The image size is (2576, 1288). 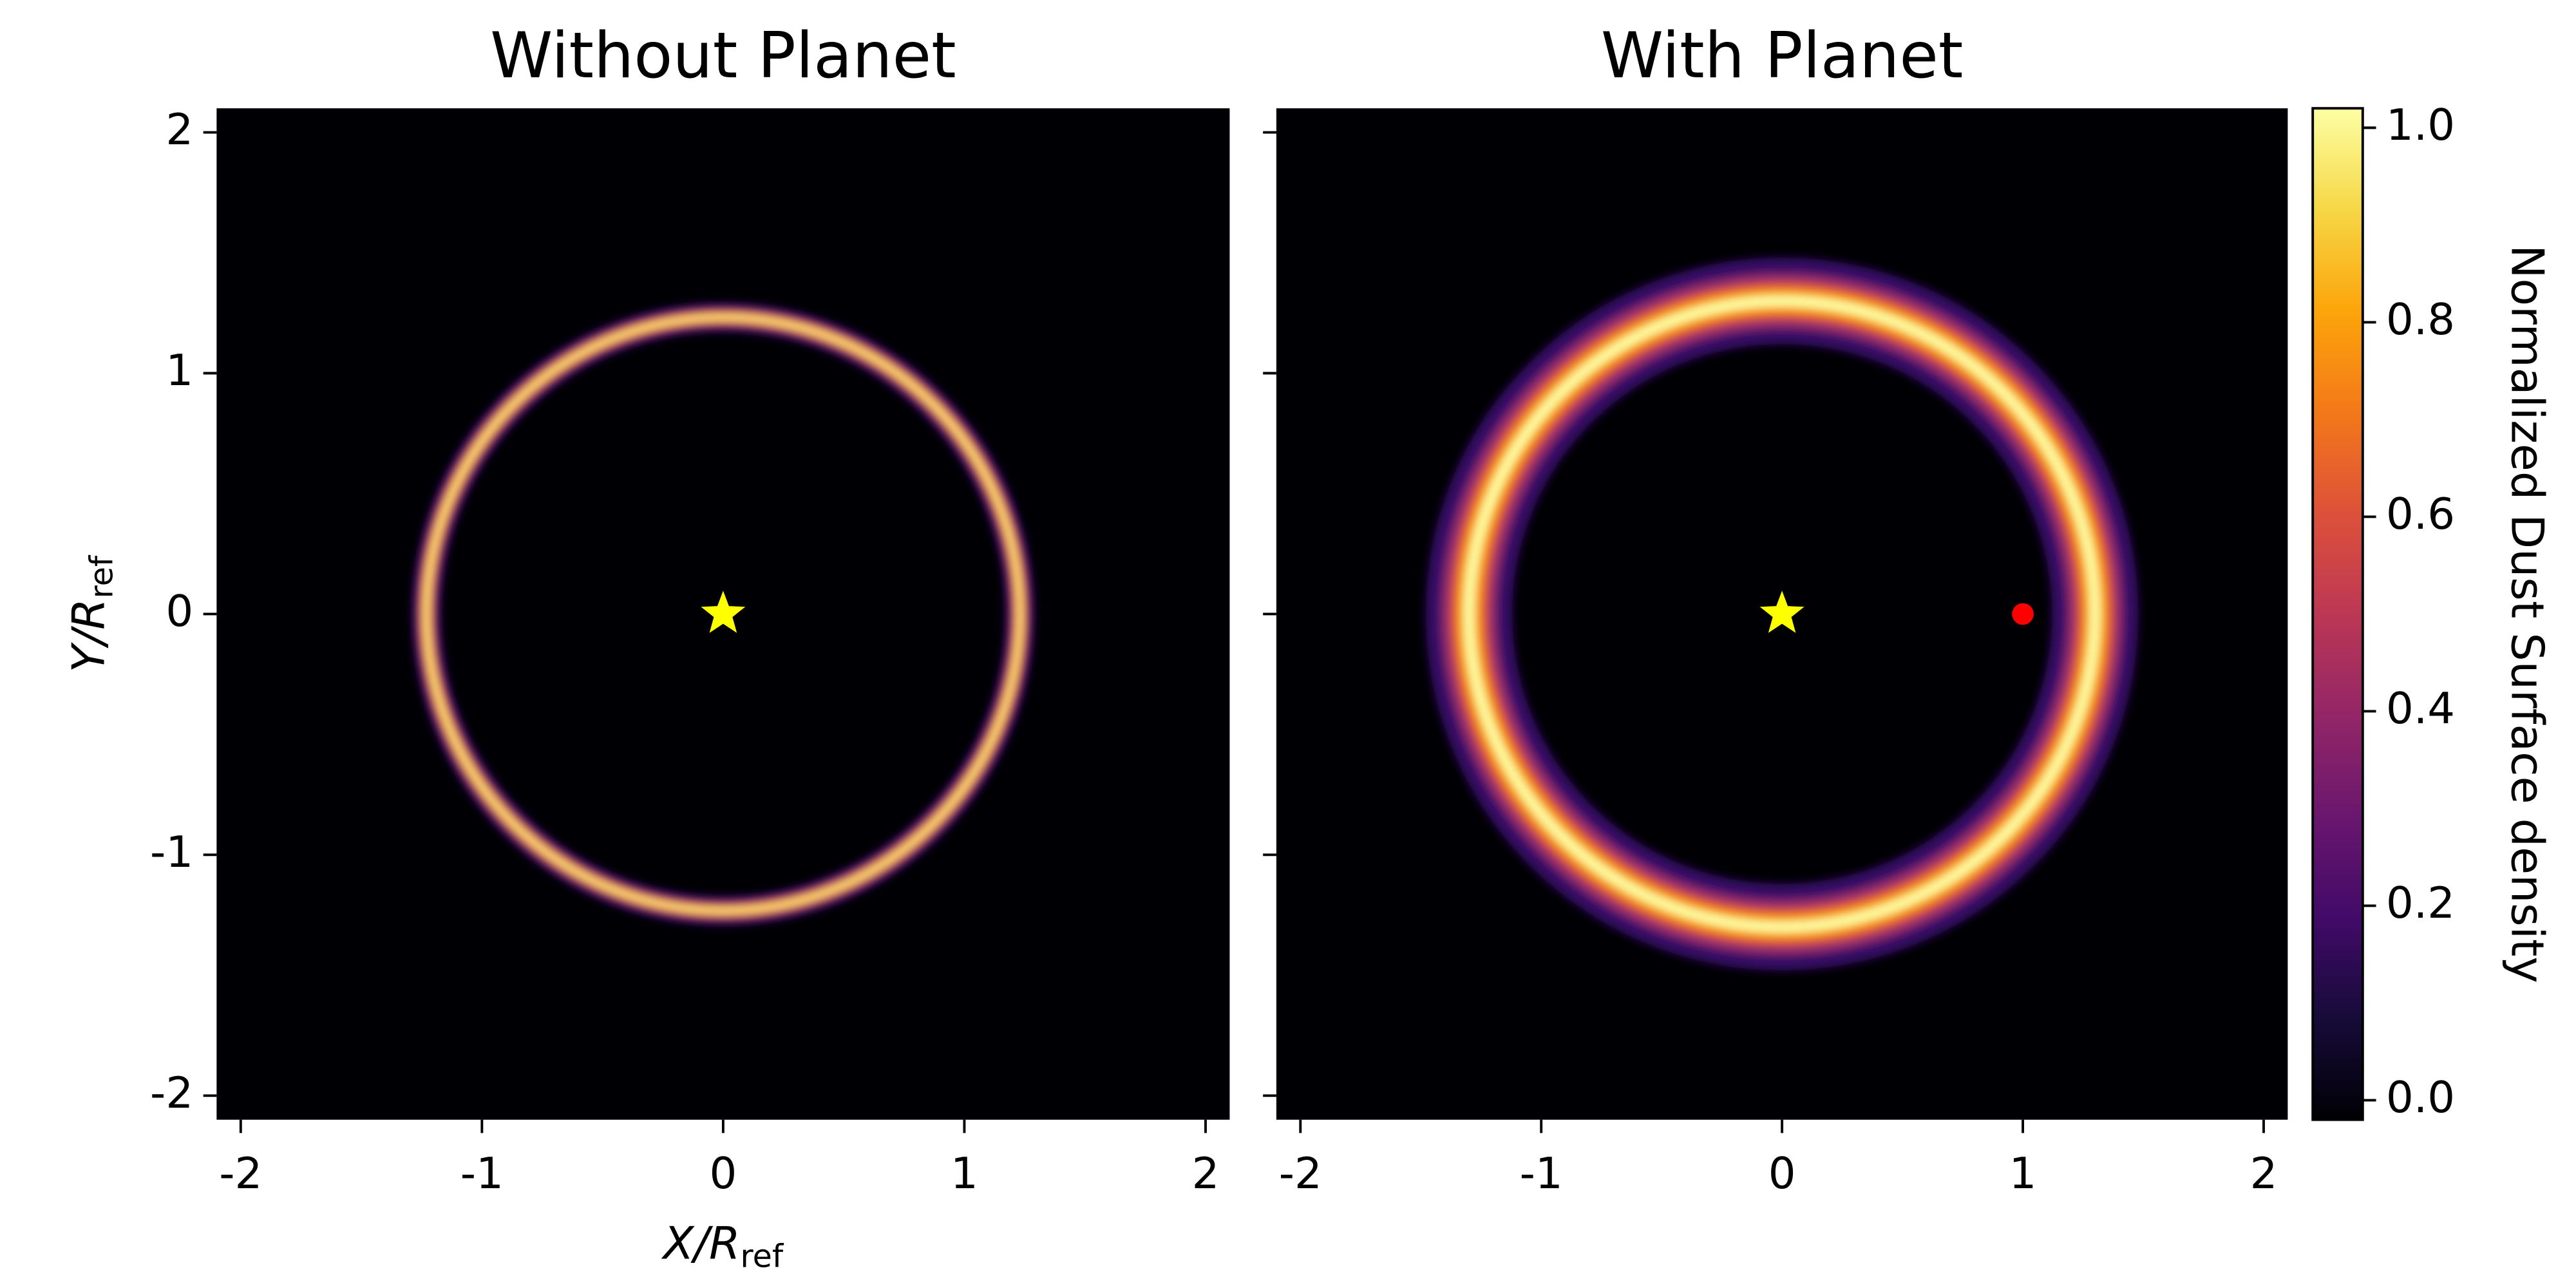 I want to click on y-tick-label: -2, so click(x=171, y=1093).